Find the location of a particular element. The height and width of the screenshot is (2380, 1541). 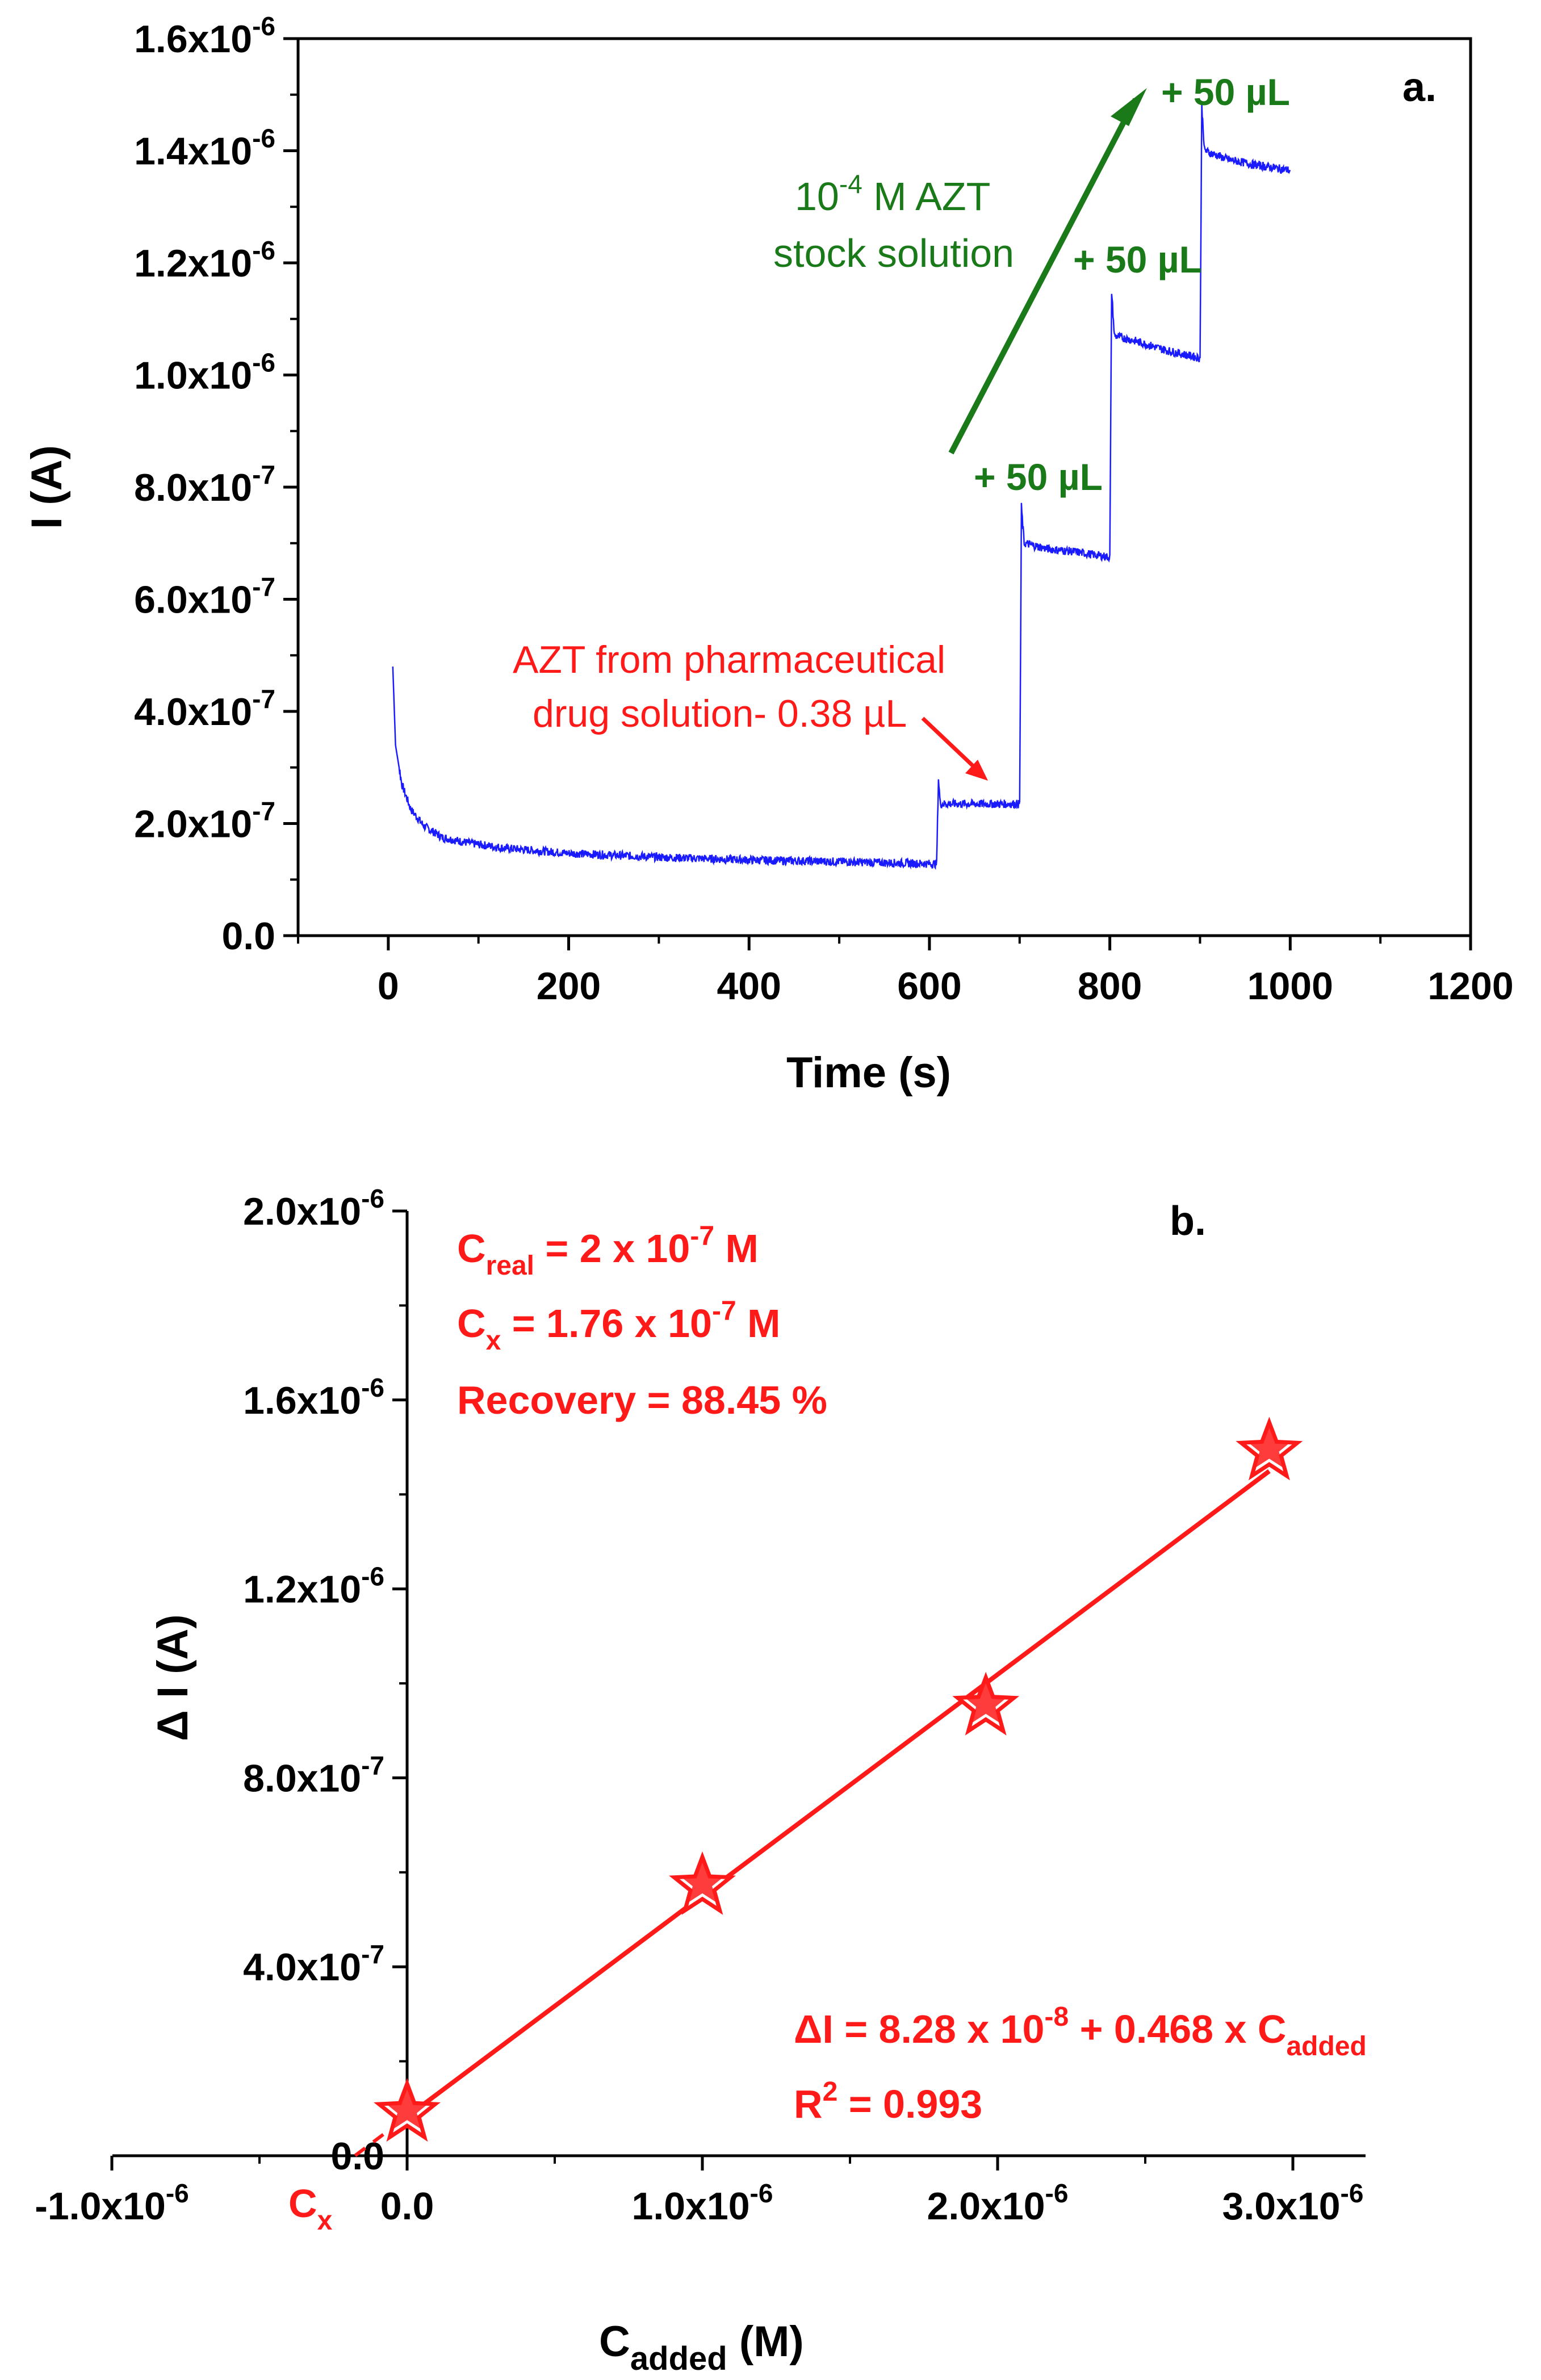

panel-b-ylabel: Δ I (A) is located at coordinates (173, 1677).